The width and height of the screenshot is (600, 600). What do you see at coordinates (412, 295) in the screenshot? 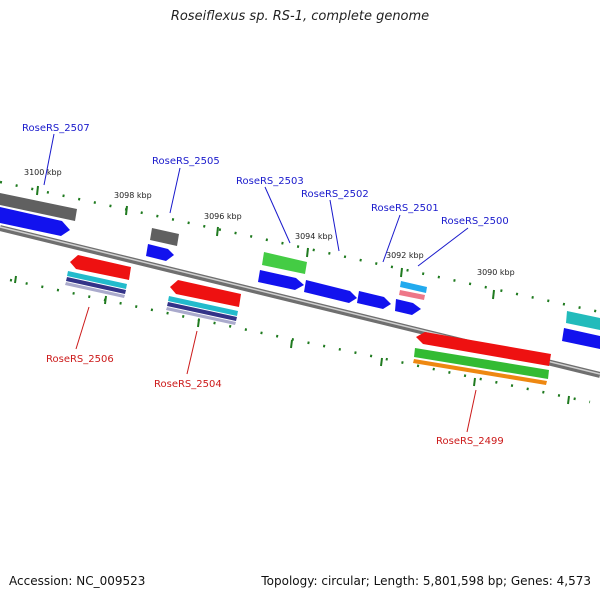
I see `gene-feature-pink` at bounding box center [412, 295].